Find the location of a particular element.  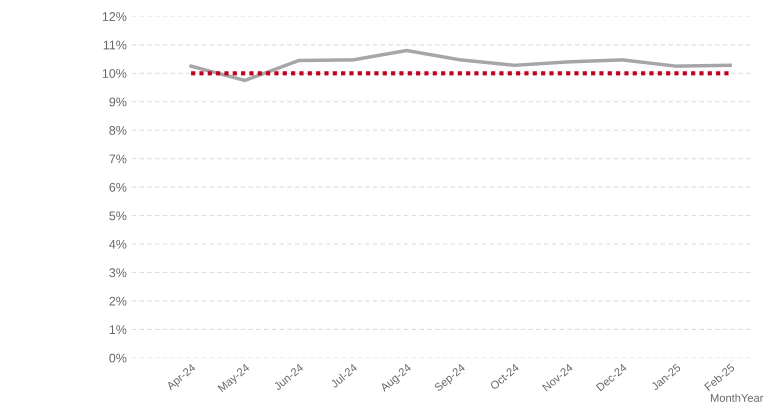

y-tick-label: 10% is located at coordinates (114, 73).